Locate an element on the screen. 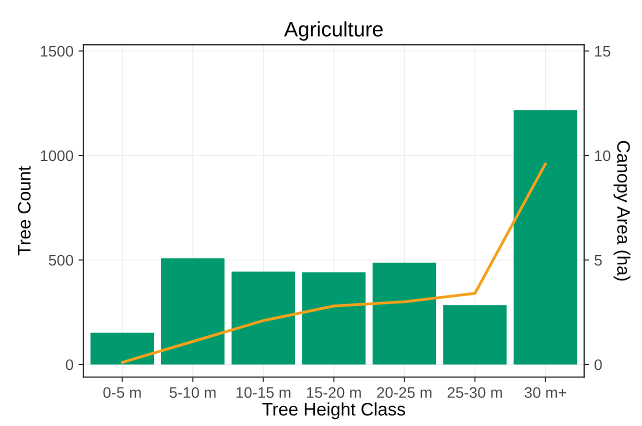 The height and width of the screenshot is (426, 642). y2-tick-label: 10 is located at coordinates (602, 156).